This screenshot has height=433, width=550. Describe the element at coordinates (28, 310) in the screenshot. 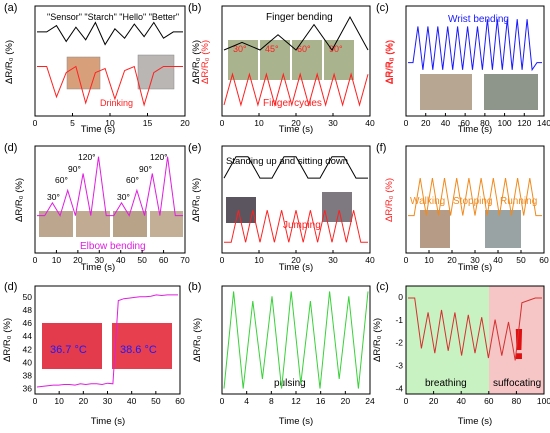

I see `y-tick-label-g: 48` at that location.